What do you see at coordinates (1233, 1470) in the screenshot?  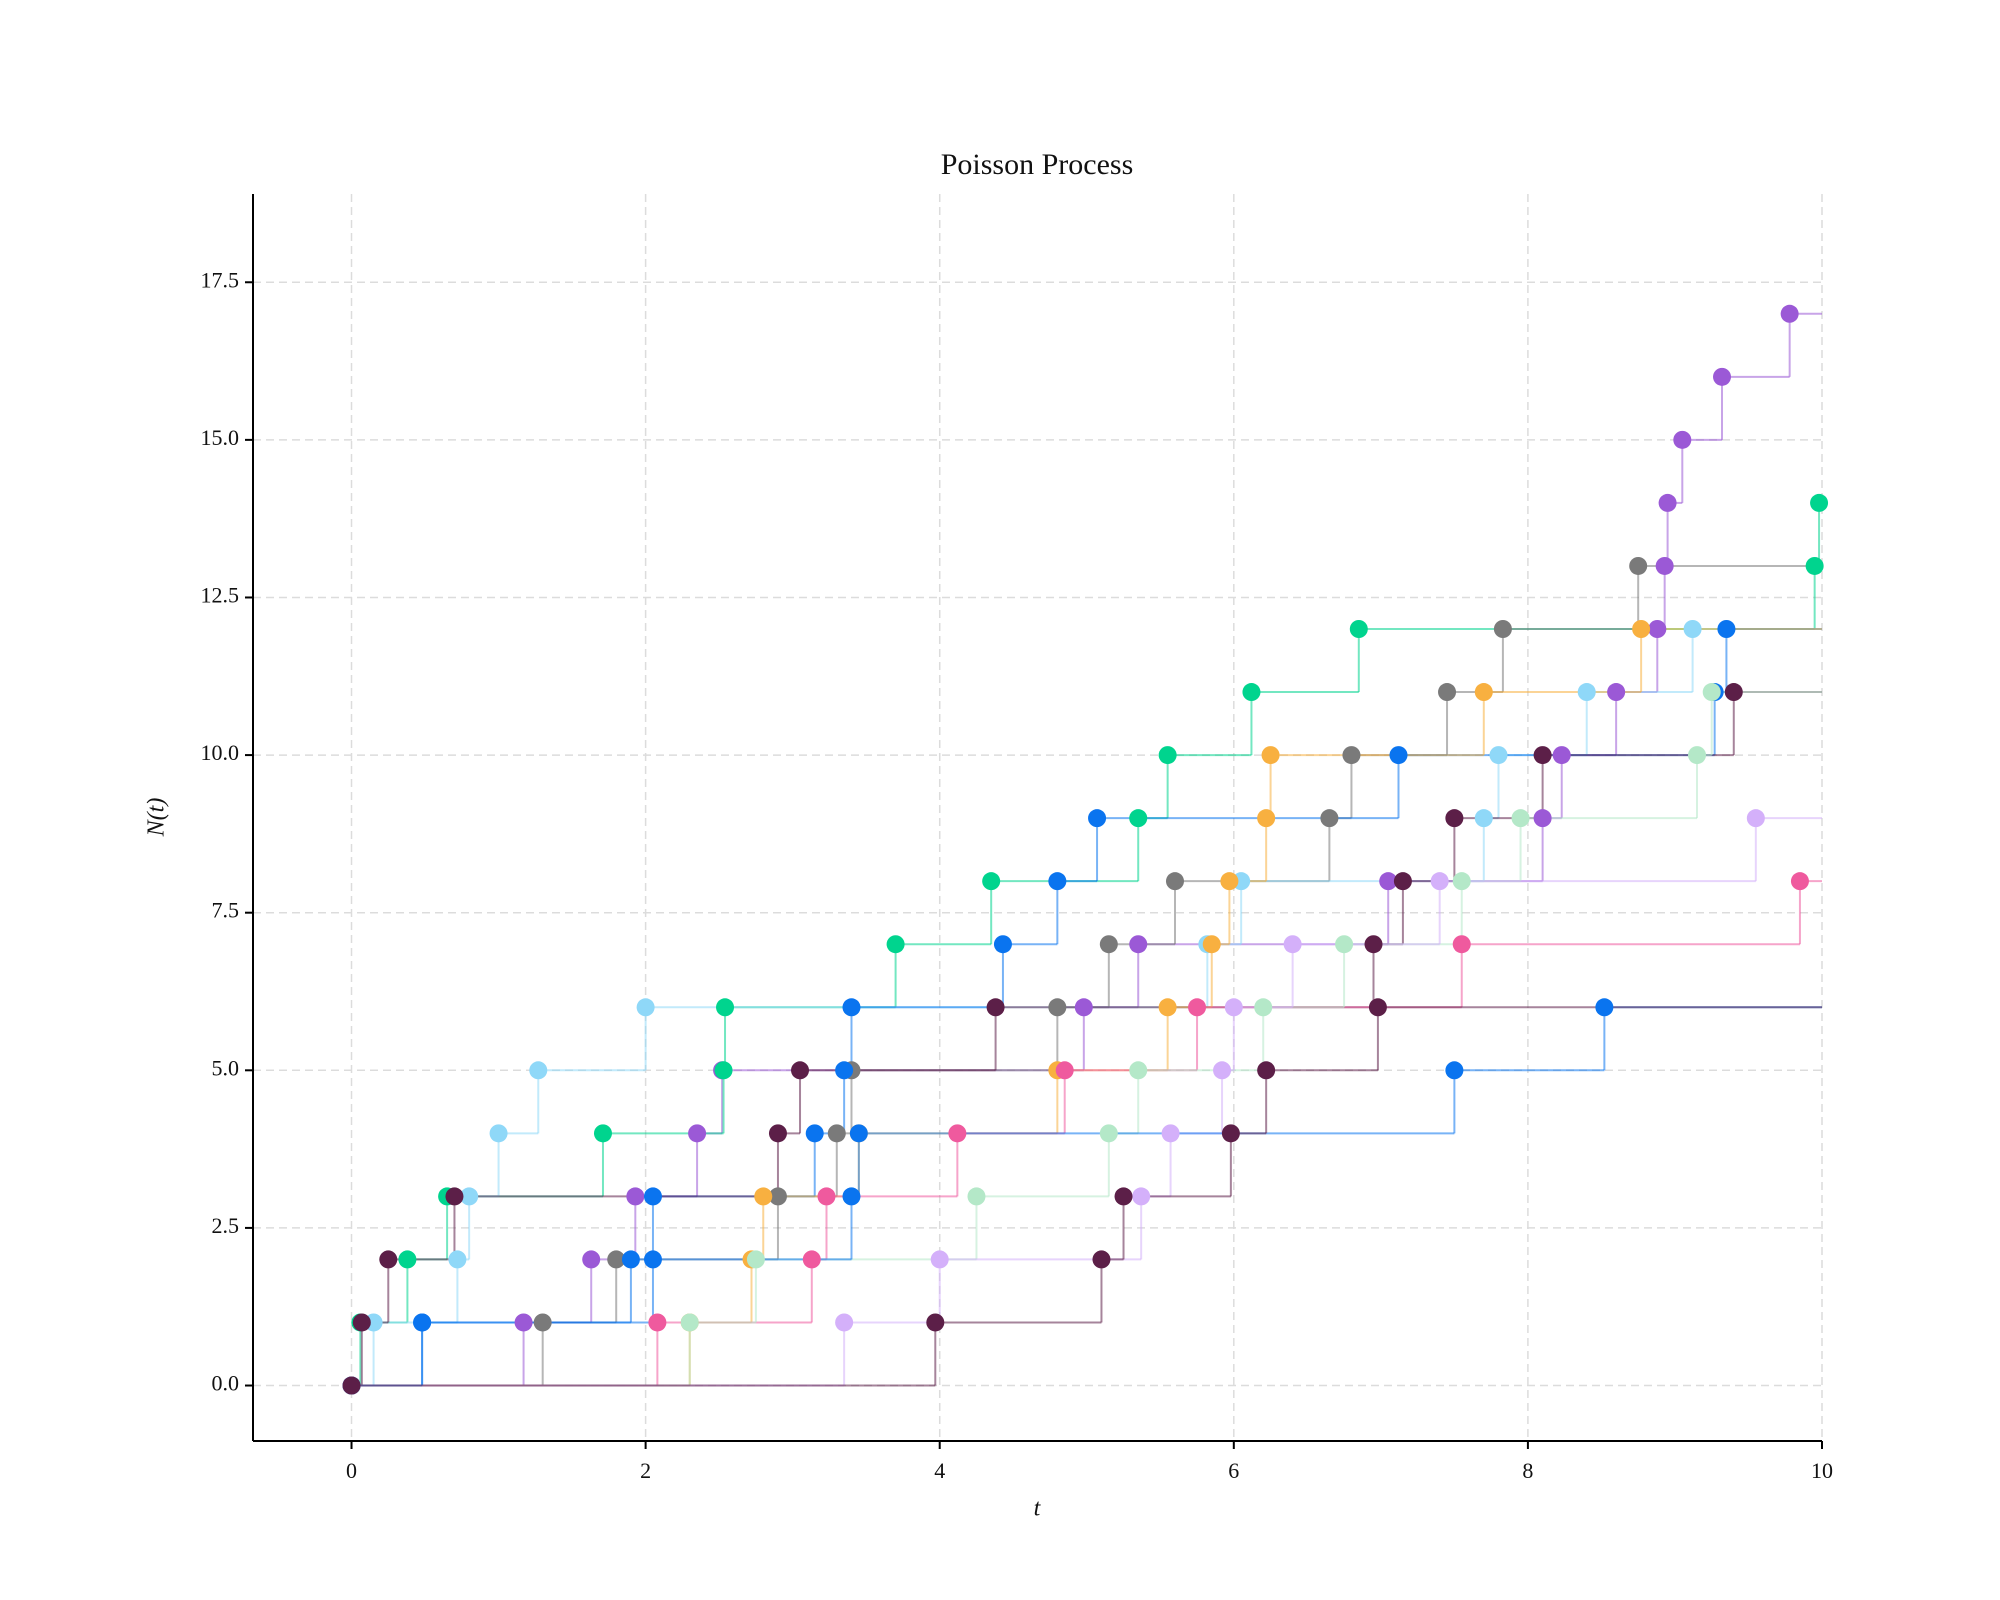 I see `x-tick-label: 6` at bounding box center [1233, 1470].